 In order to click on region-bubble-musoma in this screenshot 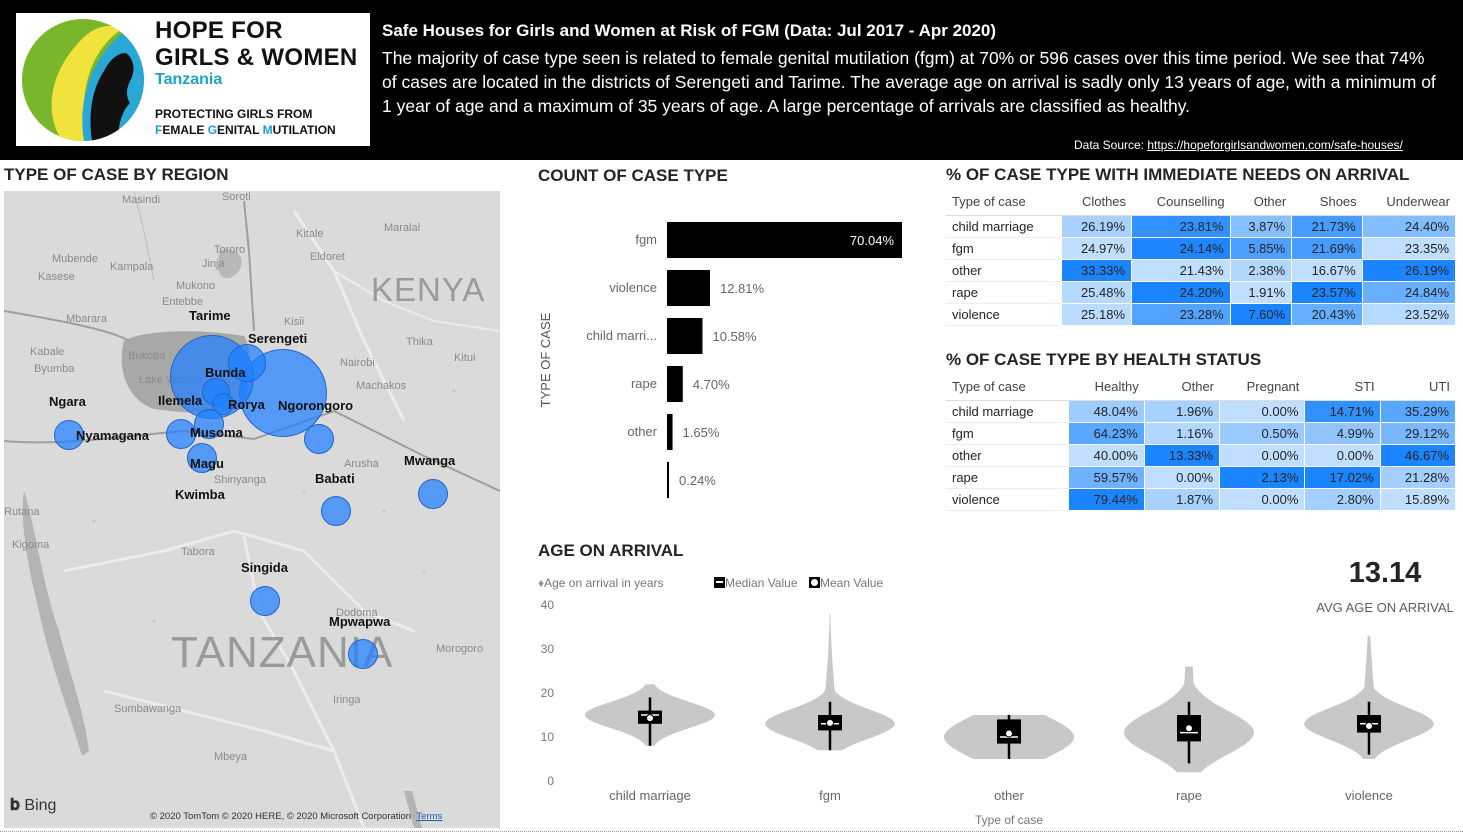, I will do `click(209, 424)`.